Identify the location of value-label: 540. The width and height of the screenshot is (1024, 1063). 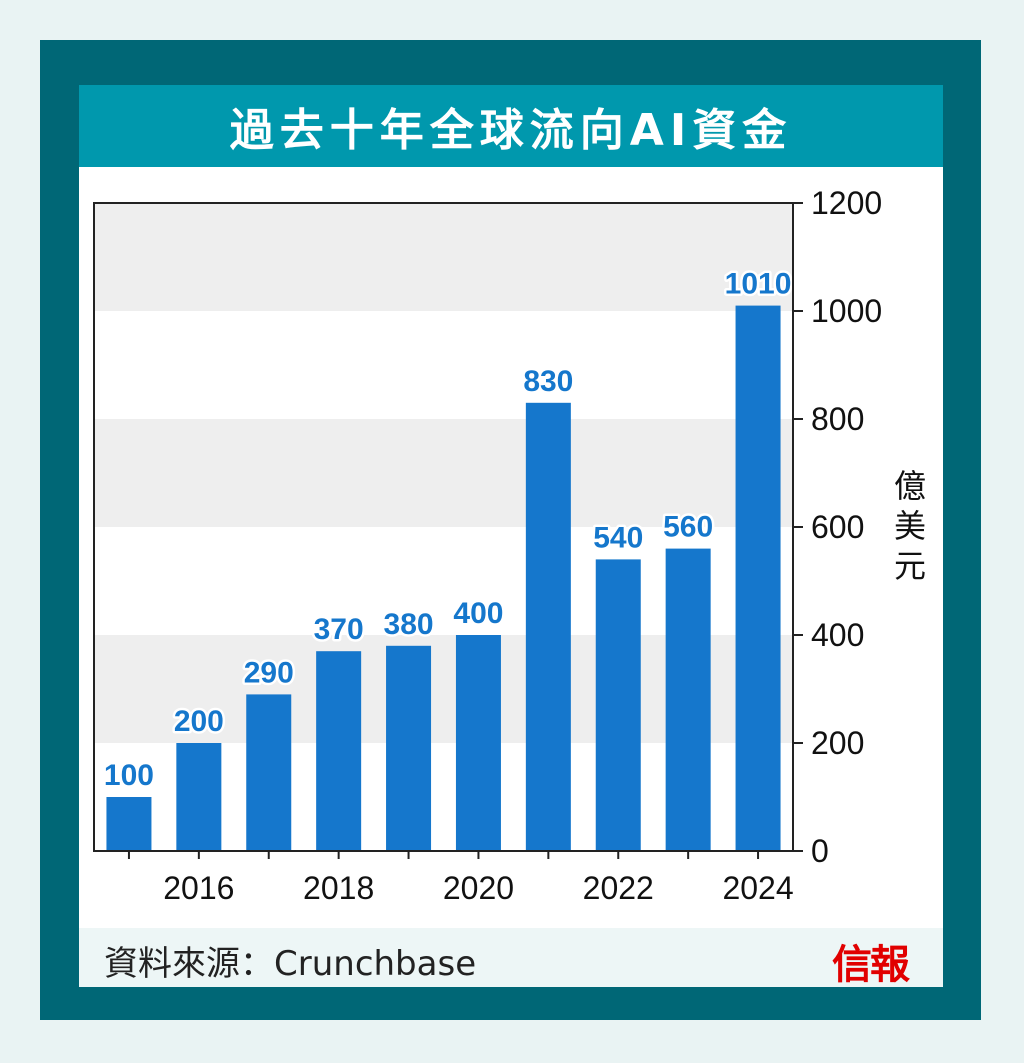
(618, 537).